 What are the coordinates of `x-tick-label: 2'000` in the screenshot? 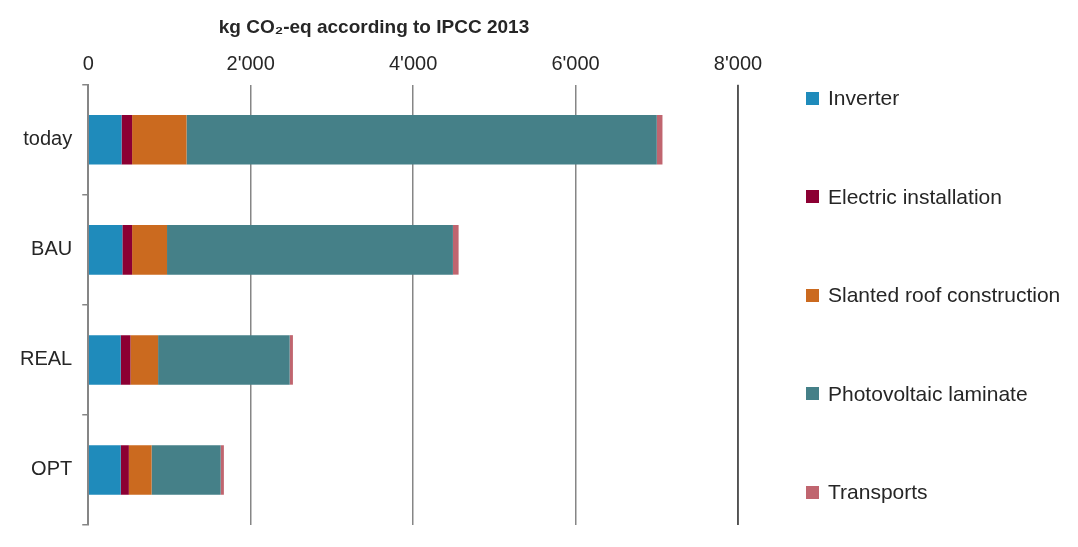 It's located at (250, 63).